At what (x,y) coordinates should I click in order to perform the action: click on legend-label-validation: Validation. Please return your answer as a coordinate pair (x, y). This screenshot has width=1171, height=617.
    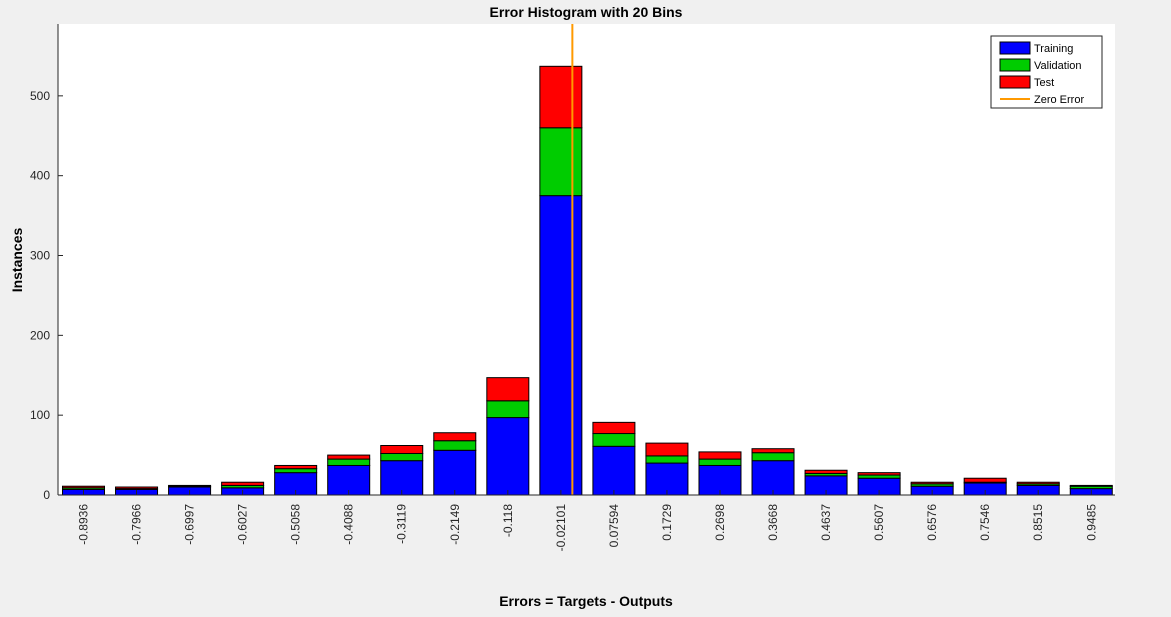
    Looking at the image, I should click on (1058, 66).